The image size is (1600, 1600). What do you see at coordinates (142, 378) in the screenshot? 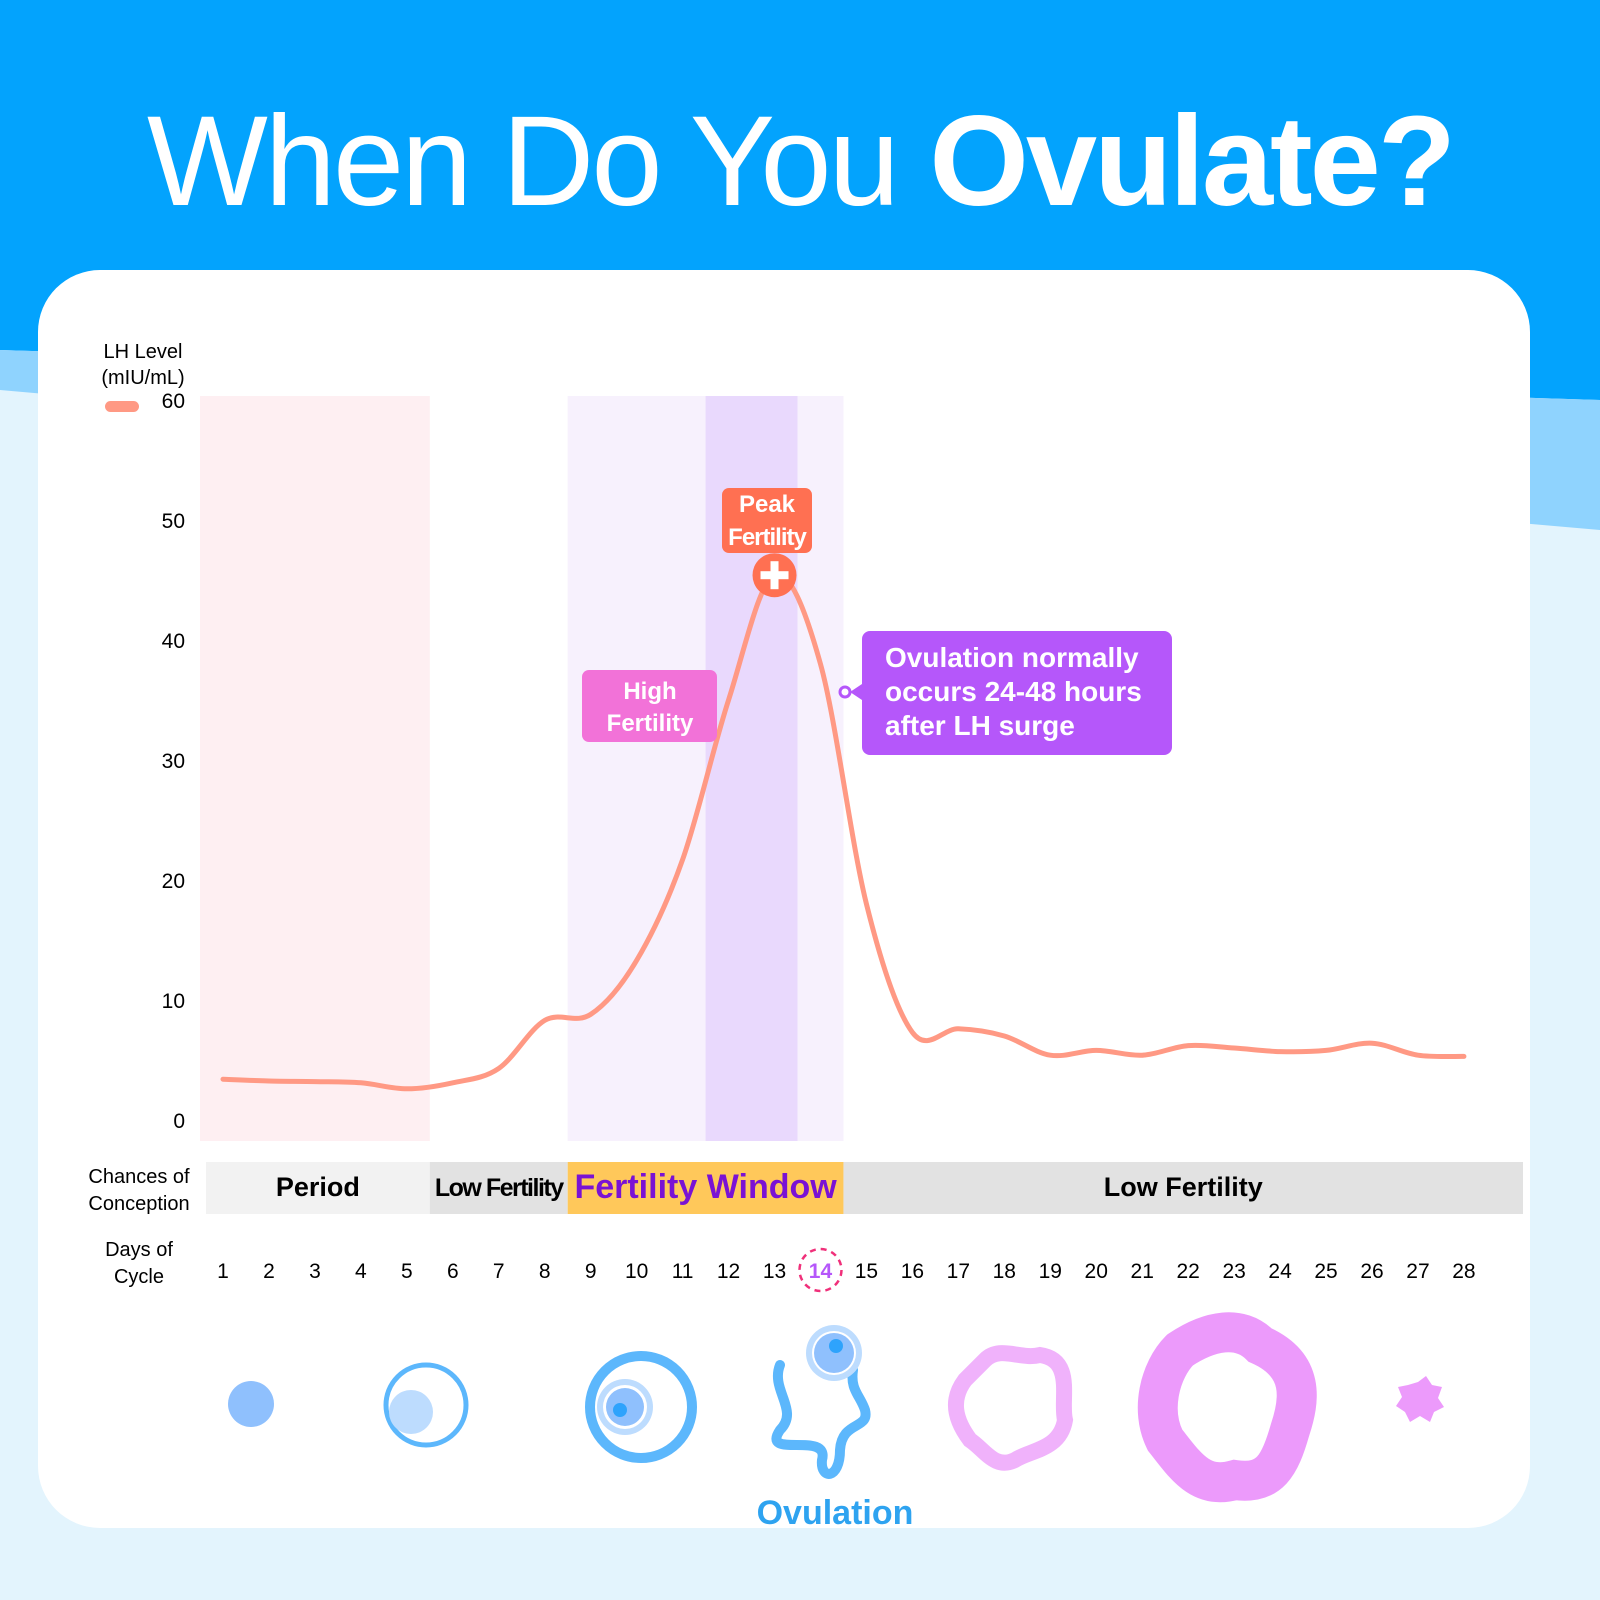
I see `y-axis-label-2: (mIU/mL)` at bounding box center [142, 378].